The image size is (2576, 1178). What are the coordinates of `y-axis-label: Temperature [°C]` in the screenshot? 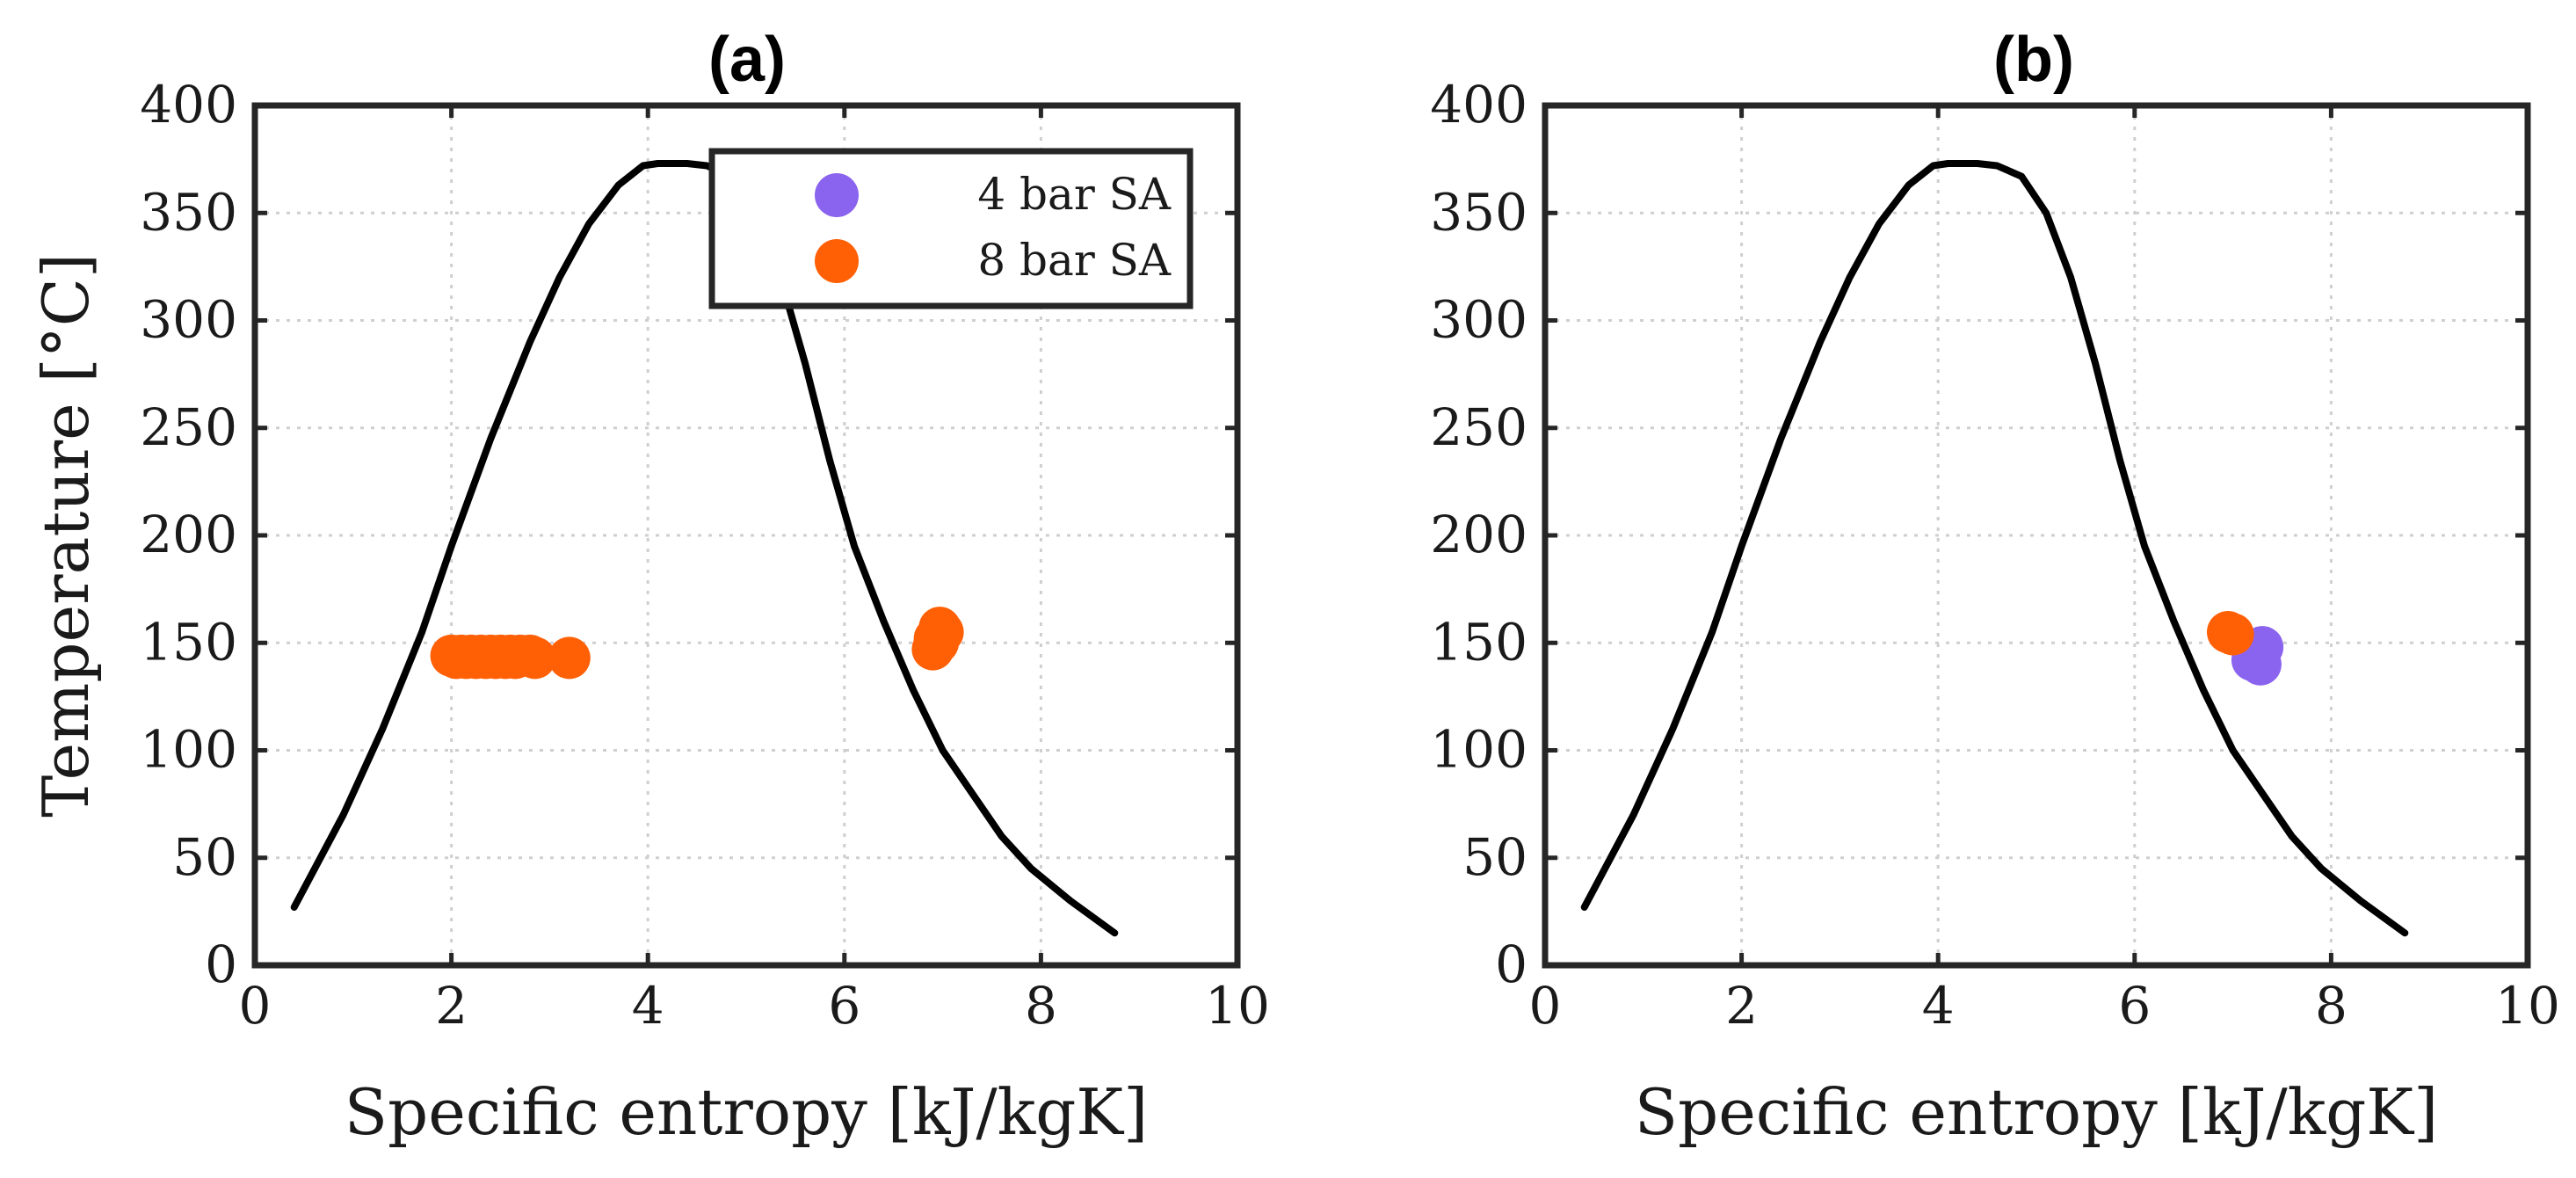 It's located at (66, 536).